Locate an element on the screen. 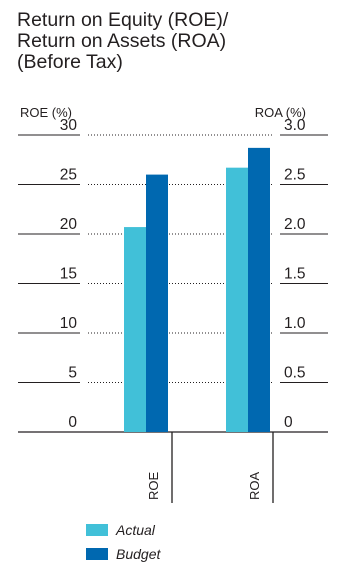 This screenshot has width=344, height=562. left-tick-label: 20 is located at coordinates (69, 224).